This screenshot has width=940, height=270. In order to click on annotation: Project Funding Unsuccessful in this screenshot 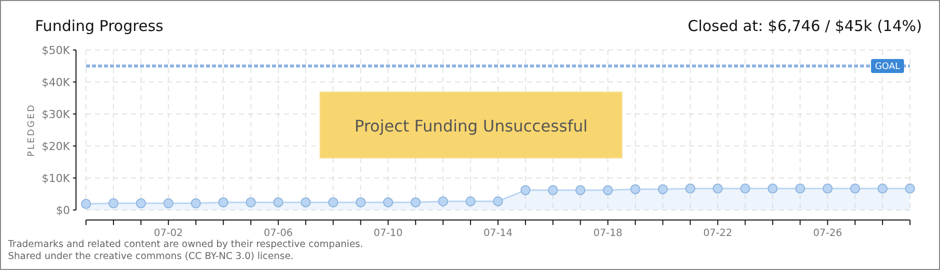, I will do `click(471, 126)`.